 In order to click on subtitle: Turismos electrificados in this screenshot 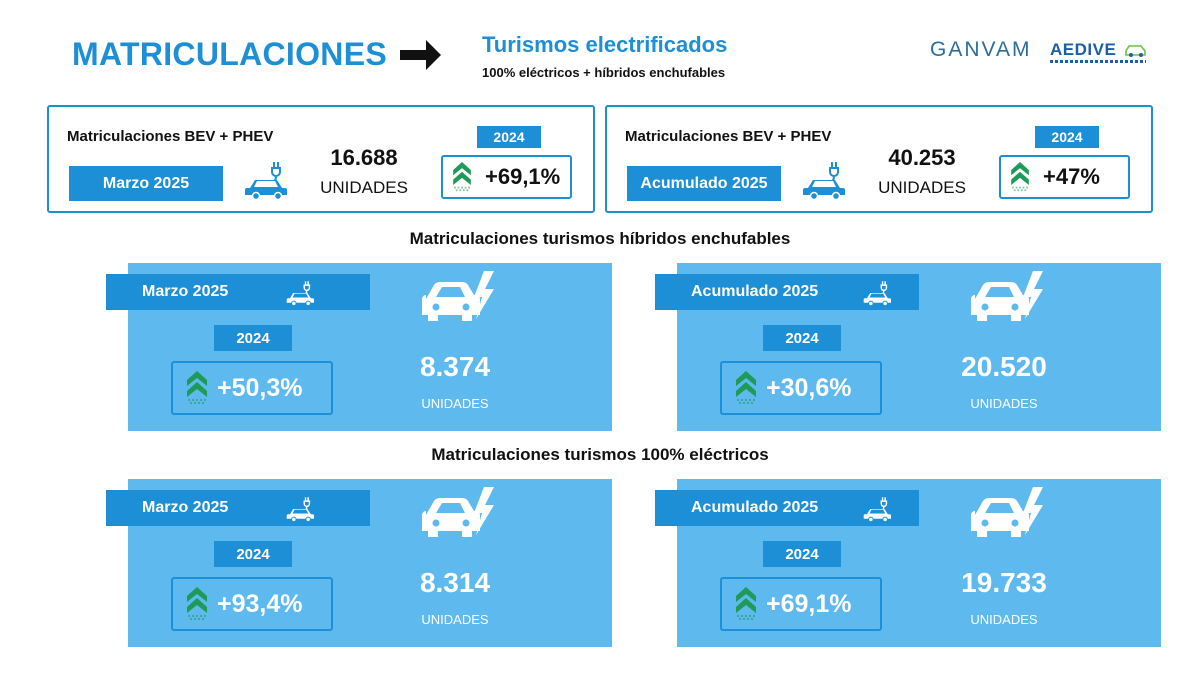, I will do `click(605, 44)`.